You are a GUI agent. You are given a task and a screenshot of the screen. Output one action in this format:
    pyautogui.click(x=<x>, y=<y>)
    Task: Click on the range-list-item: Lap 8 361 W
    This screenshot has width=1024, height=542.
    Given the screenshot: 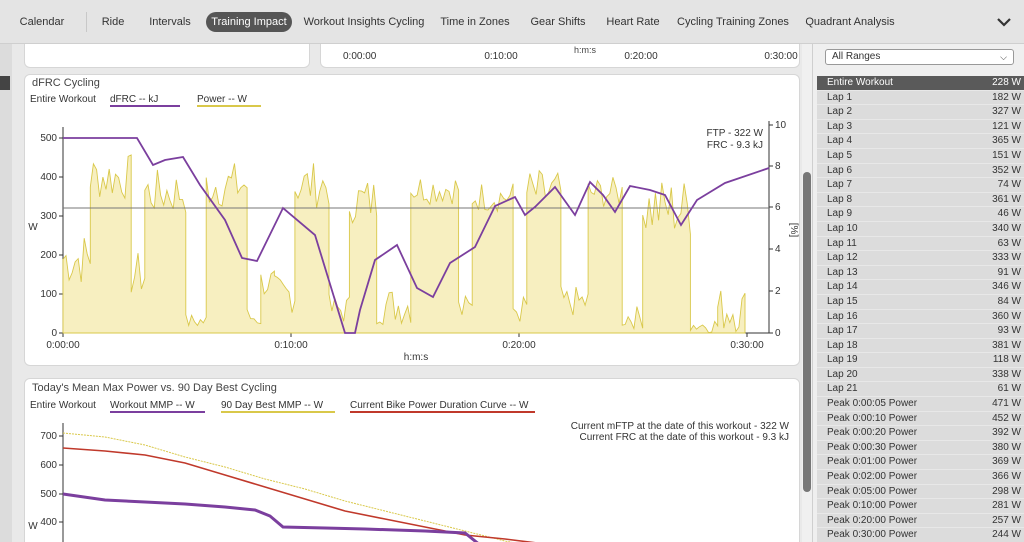 What is the action you would take?
    pyautogui.click(x=920, y=200)
    